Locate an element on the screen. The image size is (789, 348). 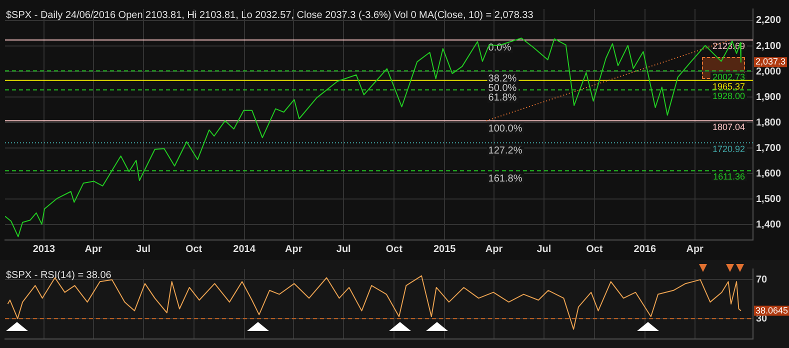
y-tick-label: 1,600 is located at coordinates (769, 174).